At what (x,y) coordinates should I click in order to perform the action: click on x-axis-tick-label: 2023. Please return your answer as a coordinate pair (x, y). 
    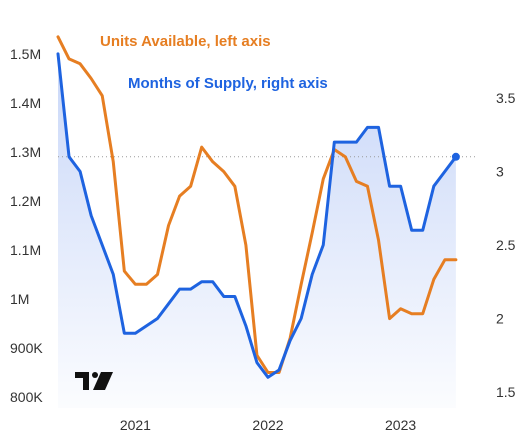
    Looking at the image, I should click on (400, 425).